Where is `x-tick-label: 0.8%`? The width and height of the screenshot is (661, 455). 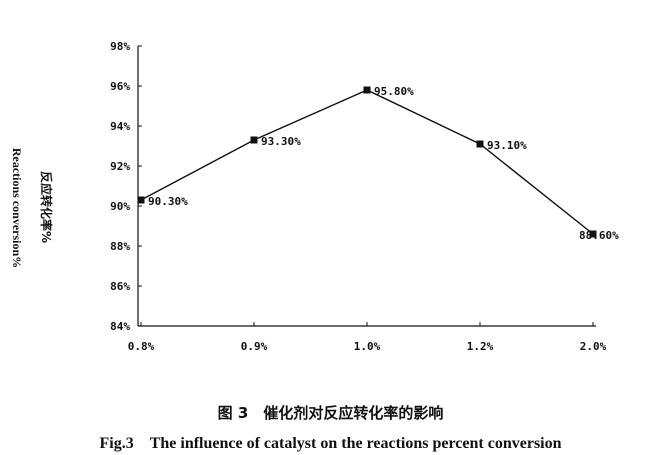
x-tick-label: 0.8% is located at coordinates (141, 346).